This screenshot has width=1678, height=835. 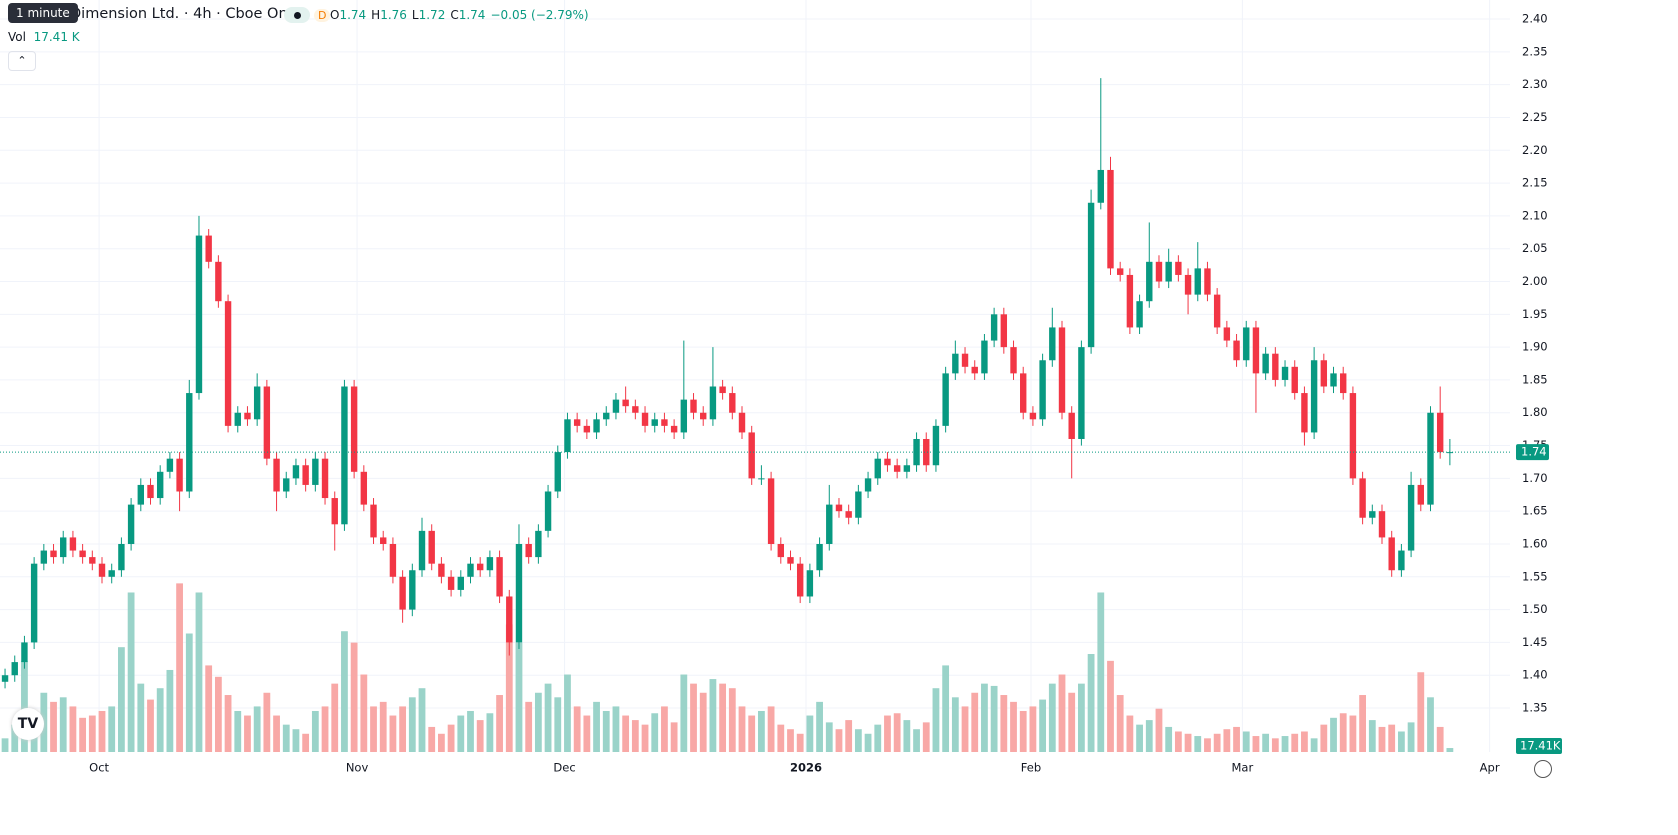 I want to click on y-tick-label: 1.50, so click(x=1535, y=609).